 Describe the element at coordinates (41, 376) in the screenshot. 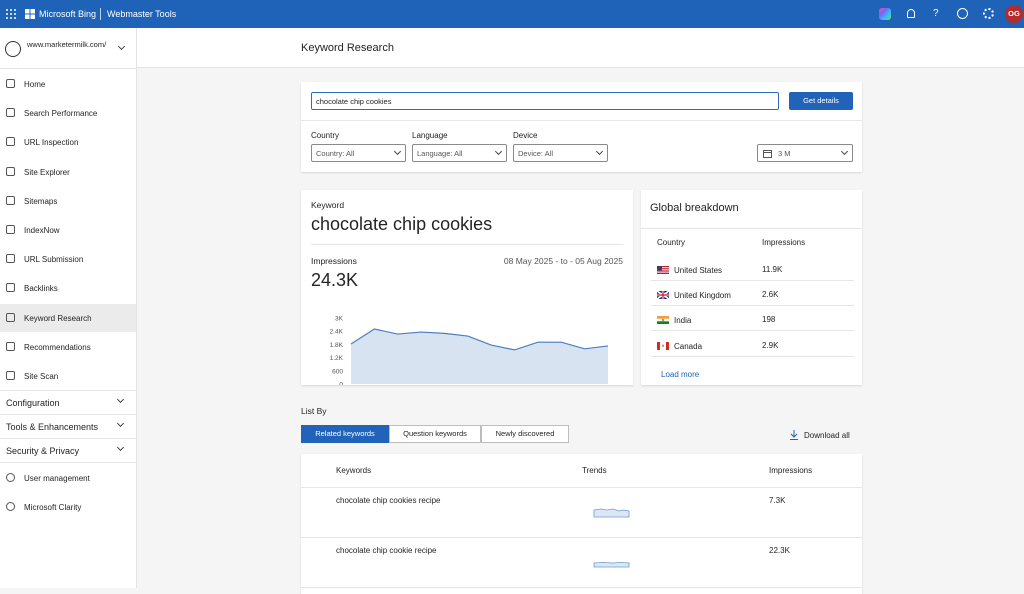

I see `nav-label: Site Scan` at that location.